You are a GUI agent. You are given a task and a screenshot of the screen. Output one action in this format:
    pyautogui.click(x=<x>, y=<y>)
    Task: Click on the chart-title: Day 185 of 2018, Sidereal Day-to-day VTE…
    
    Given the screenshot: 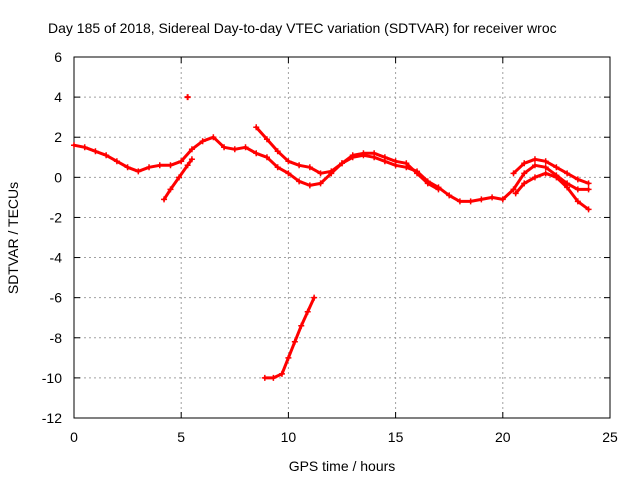 What is the action you would take?
    pyautogui.click(x=302, y=28)
    